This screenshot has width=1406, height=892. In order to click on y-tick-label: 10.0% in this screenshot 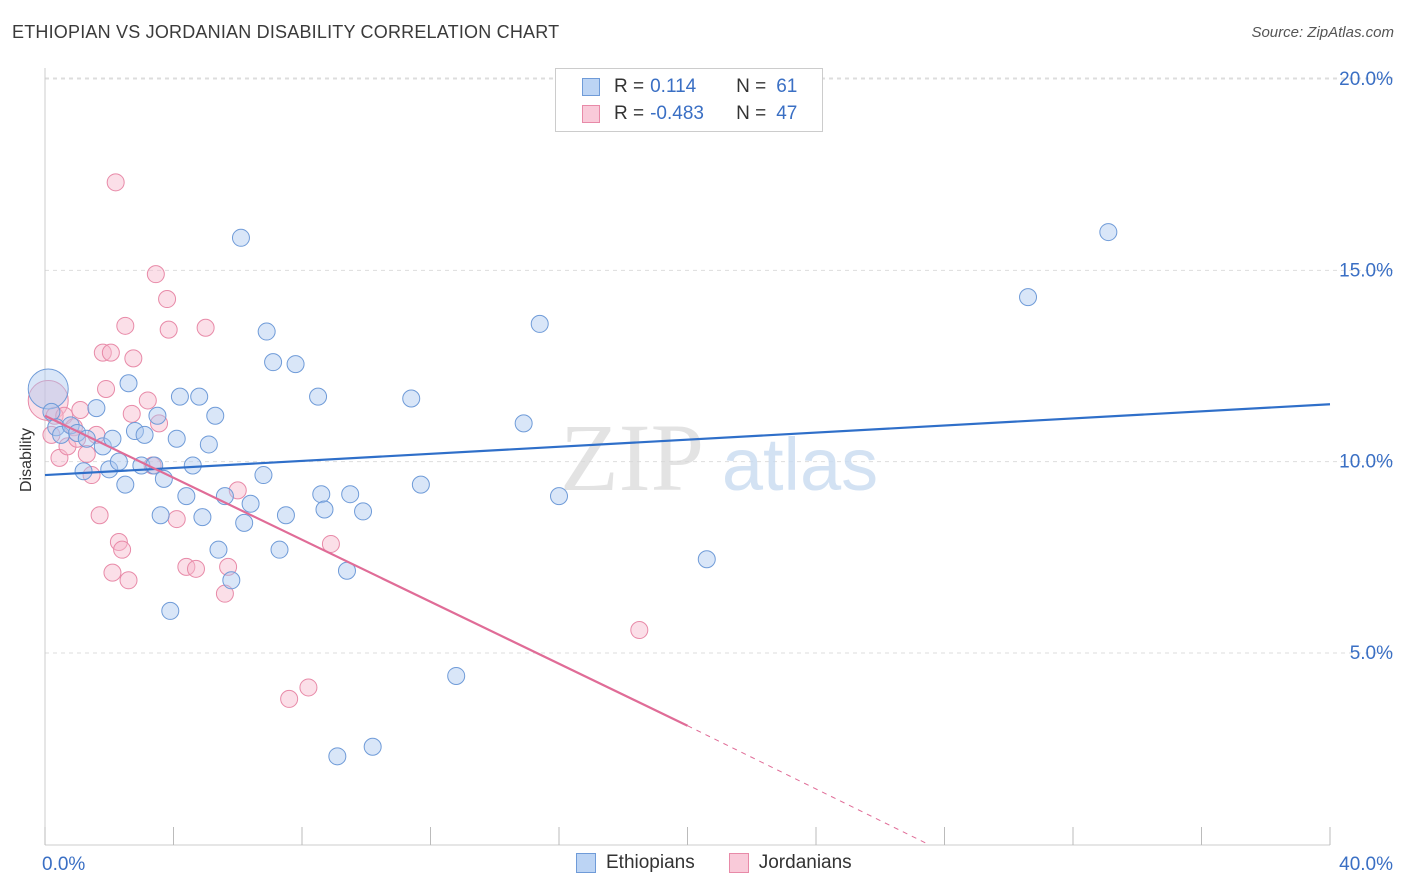, I will do `click(1366, 462)`.